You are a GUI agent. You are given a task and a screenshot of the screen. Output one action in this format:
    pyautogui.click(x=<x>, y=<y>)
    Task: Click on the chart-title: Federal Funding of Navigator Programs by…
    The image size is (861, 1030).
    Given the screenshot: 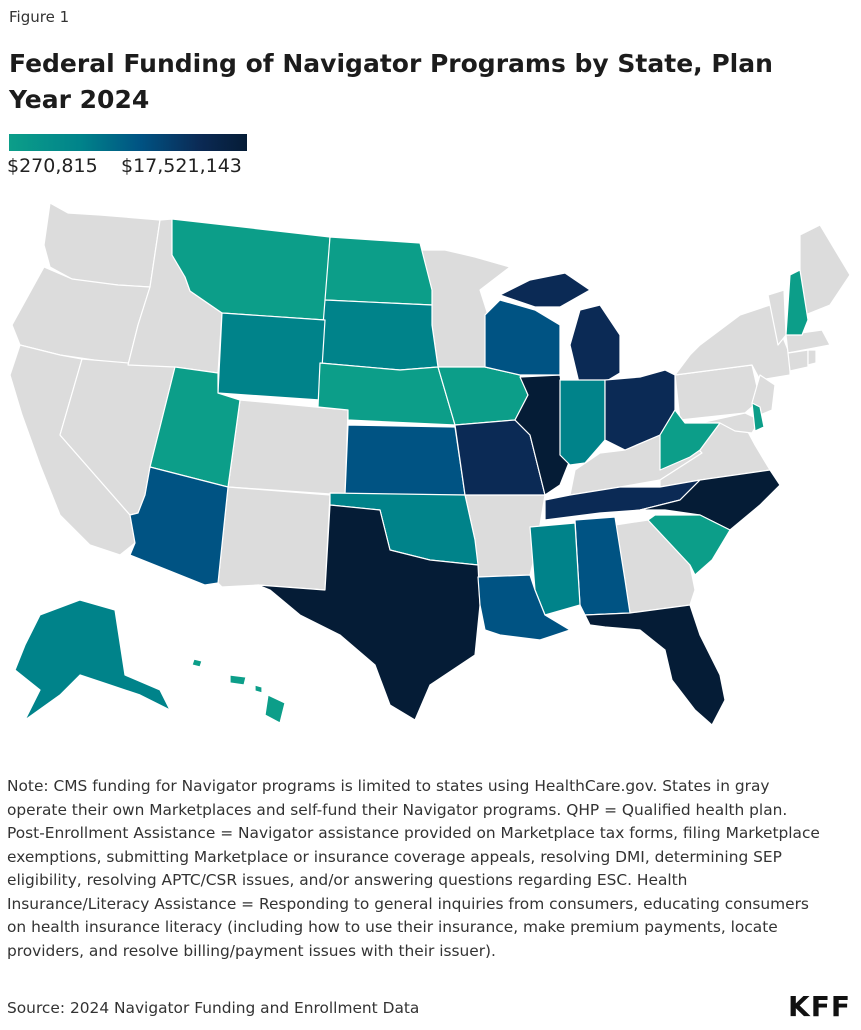 What is the action you would take?
    pyautogui.click(x=391, y=81)
    